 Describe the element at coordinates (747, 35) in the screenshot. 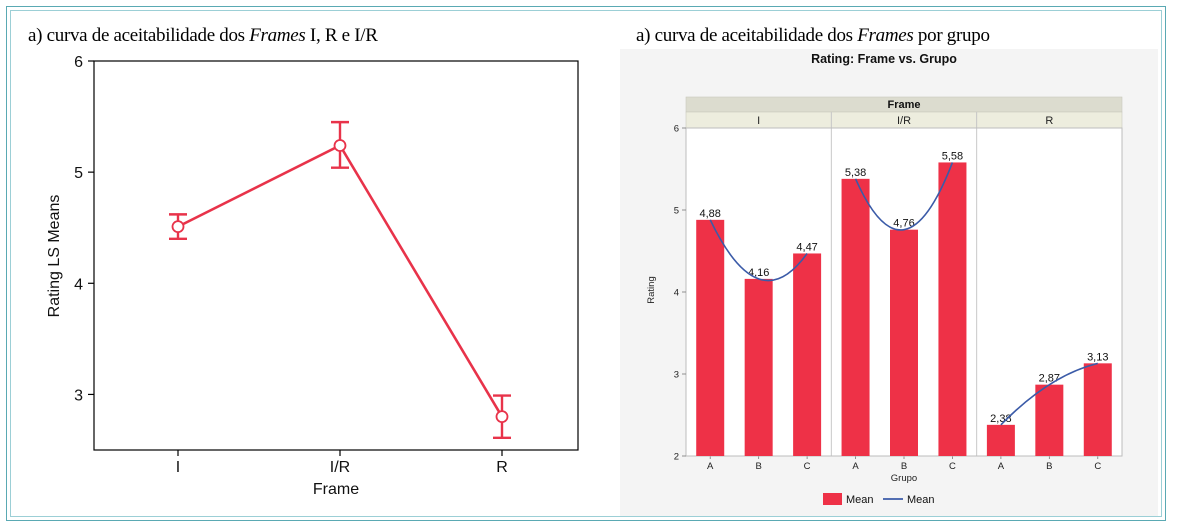

I see `right-title-pre: a) curva de aceitabilidade dos` at that location.